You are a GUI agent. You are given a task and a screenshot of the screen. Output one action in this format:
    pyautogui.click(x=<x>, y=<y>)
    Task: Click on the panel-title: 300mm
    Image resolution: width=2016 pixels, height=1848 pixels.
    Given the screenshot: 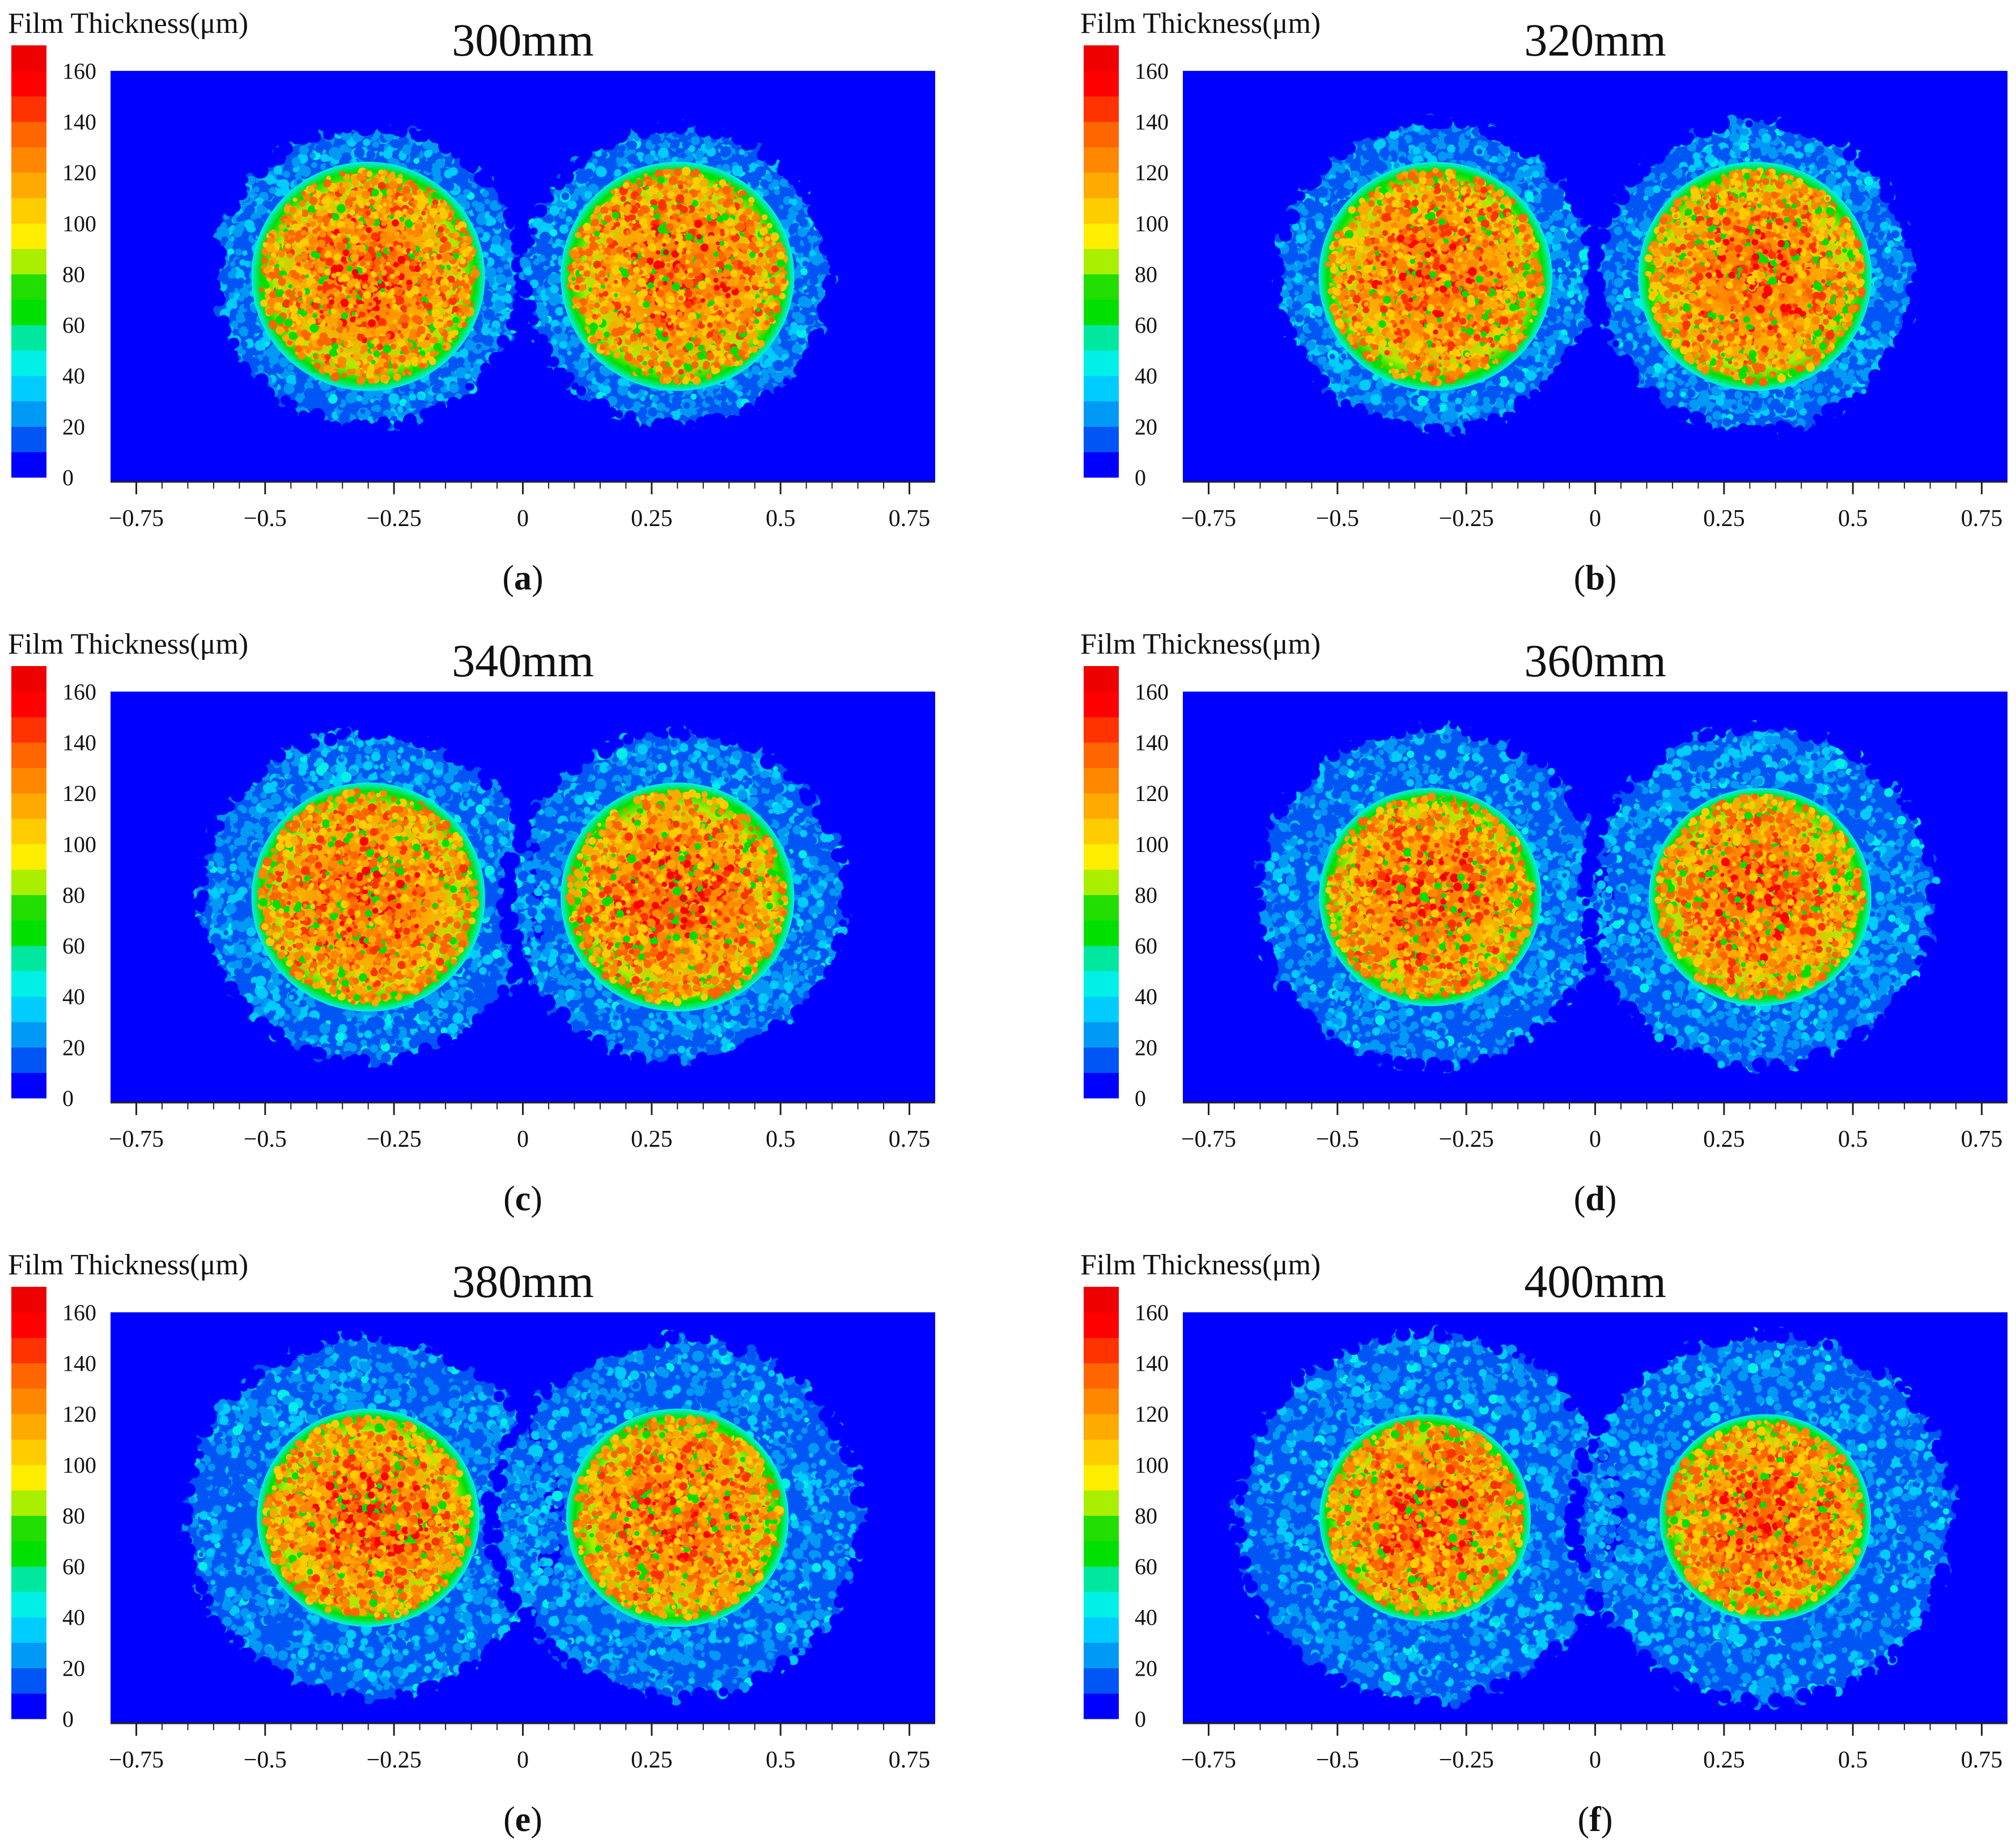 What is the action you would take?
    pyautogui.click(x=523, y=40)
    